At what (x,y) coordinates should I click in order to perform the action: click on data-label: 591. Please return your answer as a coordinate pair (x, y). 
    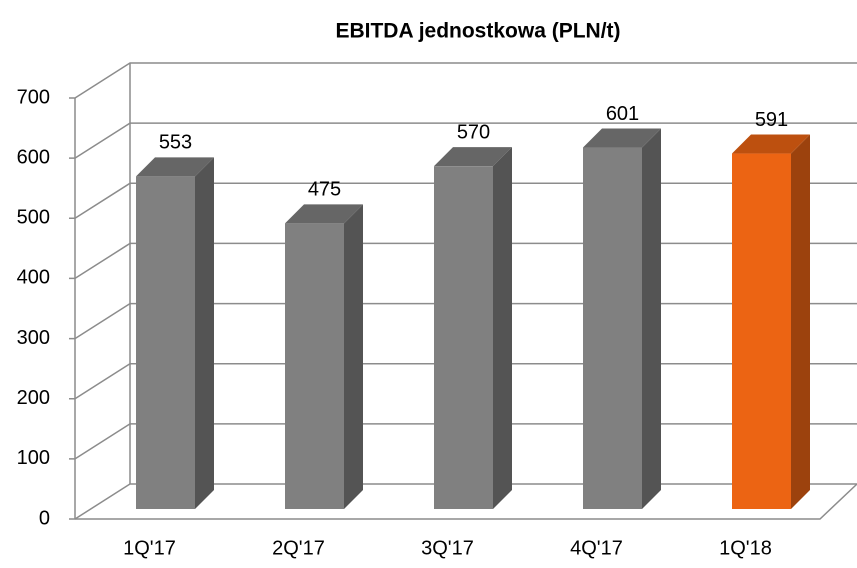
    Looking at the image, I should click on (771, 120).